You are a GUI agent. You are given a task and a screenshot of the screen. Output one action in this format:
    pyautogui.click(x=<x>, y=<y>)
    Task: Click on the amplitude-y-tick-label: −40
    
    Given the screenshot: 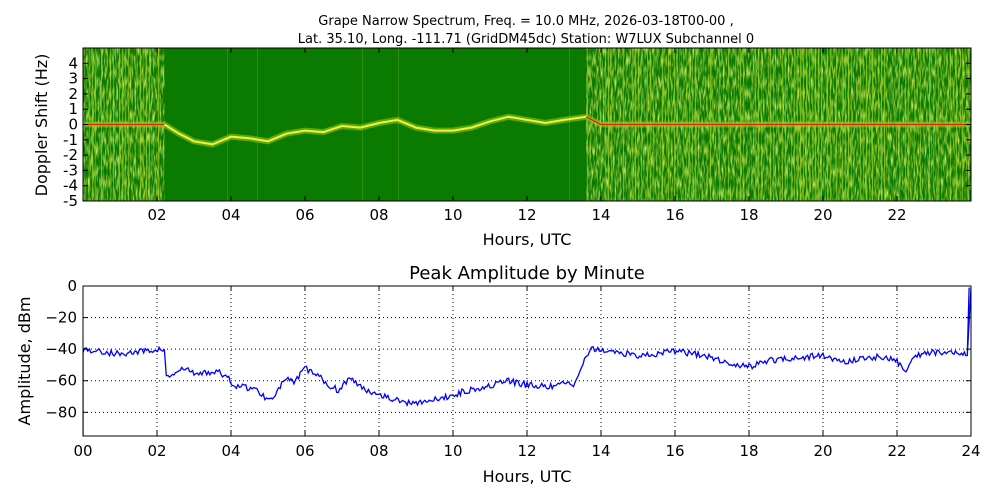 What is the action you would take?
    pyautogui.click(x=61, y=349)
    